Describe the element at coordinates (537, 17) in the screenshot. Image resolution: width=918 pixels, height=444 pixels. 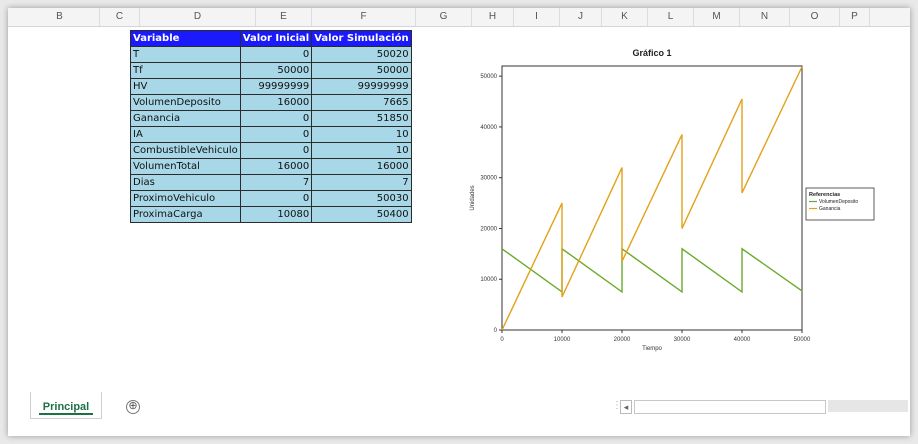
I see `column-header-i: I` at that location.